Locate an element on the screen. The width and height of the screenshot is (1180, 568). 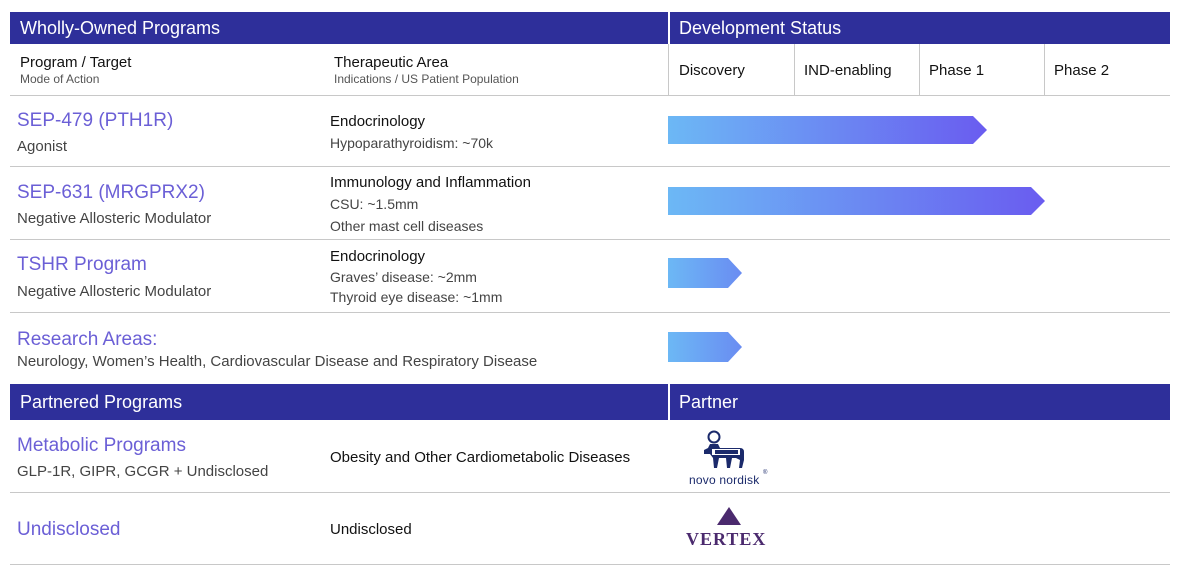
vertex-logo: VERTEX is located at coordinates (731, 529).